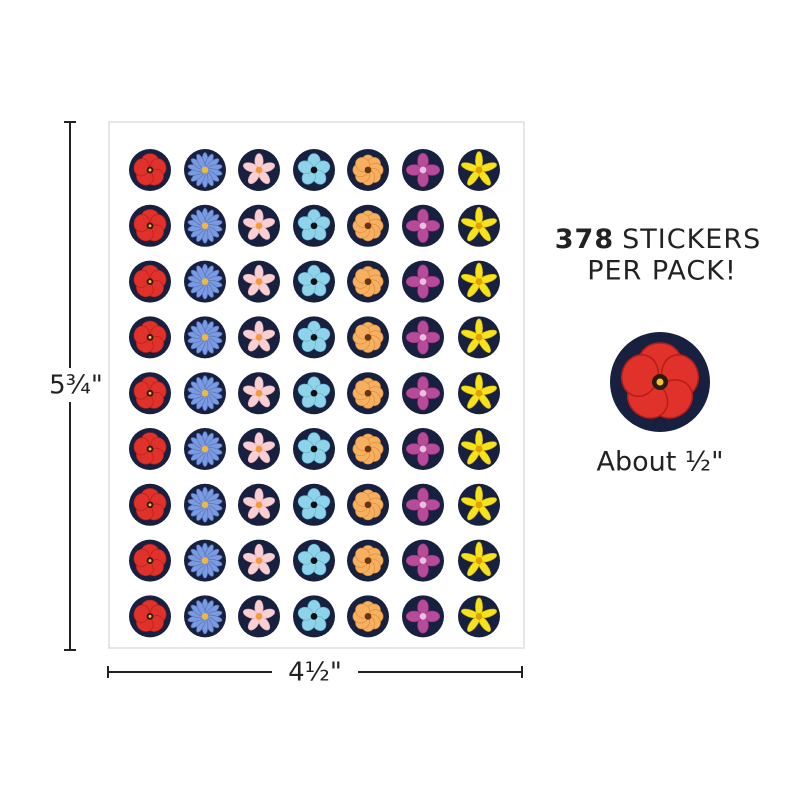 This screenshot has width=800, height=800. Describe the element at coordinates (315, 673) in the screenshot. I see `width-label: 4½"` at that location.